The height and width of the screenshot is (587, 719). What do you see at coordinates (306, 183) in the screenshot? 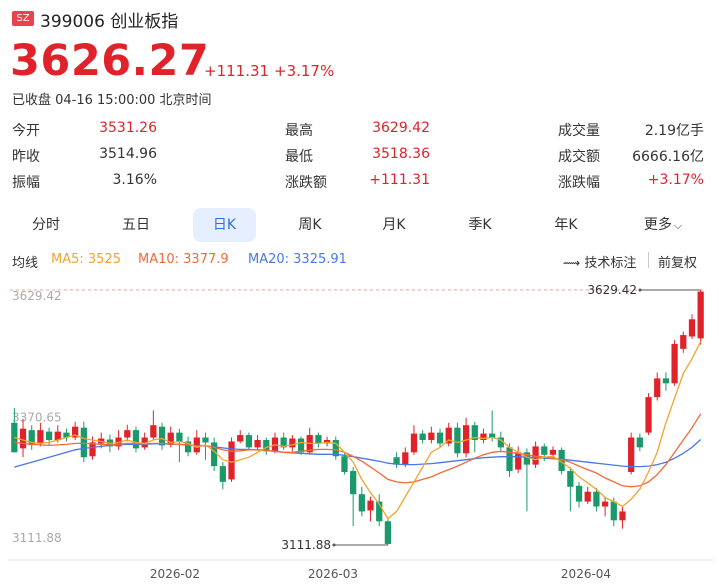
I see `stat-label: 涨跌额` at bounding box center [306, 183].